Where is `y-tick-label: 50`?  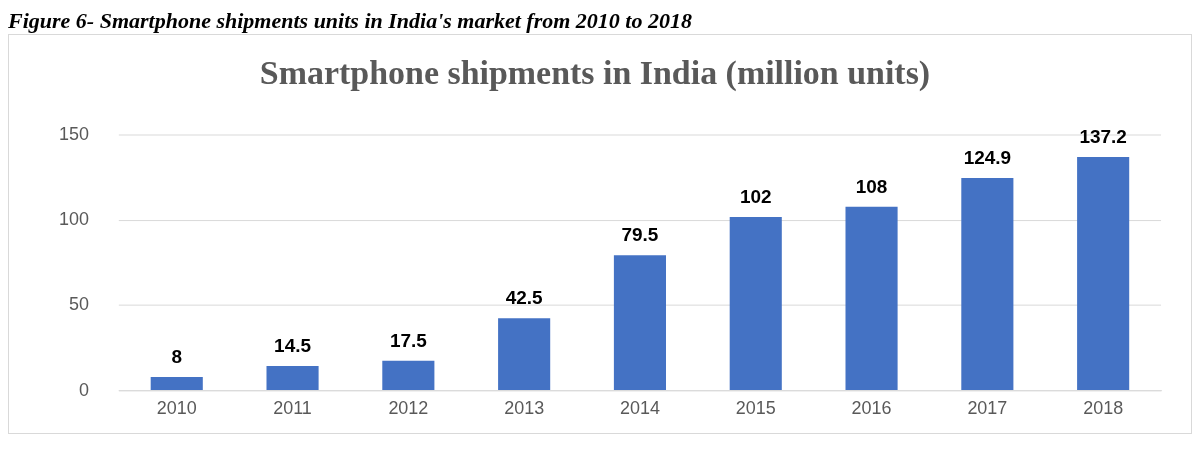
y-tick-label: 50 is located at coordinates (78, 304).